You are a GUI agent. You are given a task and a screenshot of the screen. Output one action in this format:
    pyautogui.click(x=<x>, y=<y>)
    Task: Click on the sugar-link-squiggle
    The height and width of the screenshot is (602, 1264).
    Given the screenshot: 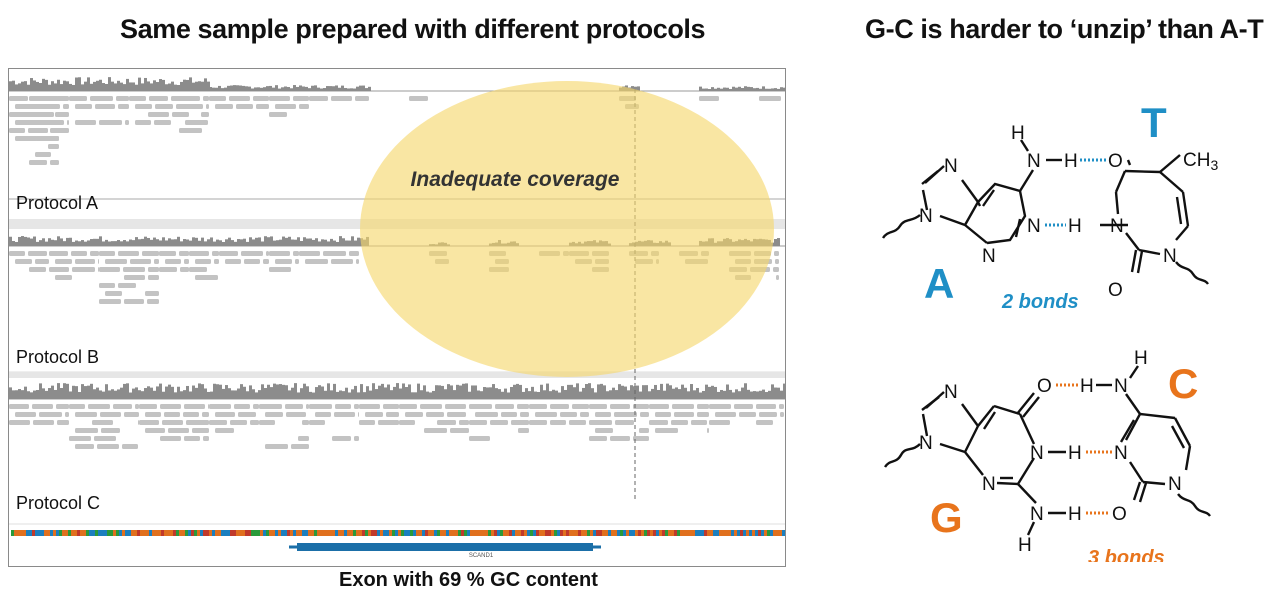 What is the action you would take?
    pyautogui.click(x=1194, y=505)
    